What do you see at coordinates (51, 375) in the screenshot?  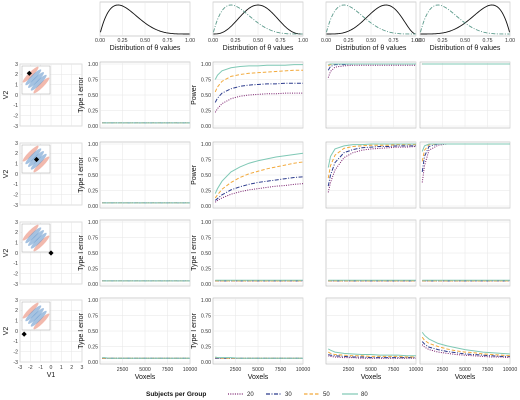 I see `location-x-axis-title: V1` at bounding box center [51, 375].